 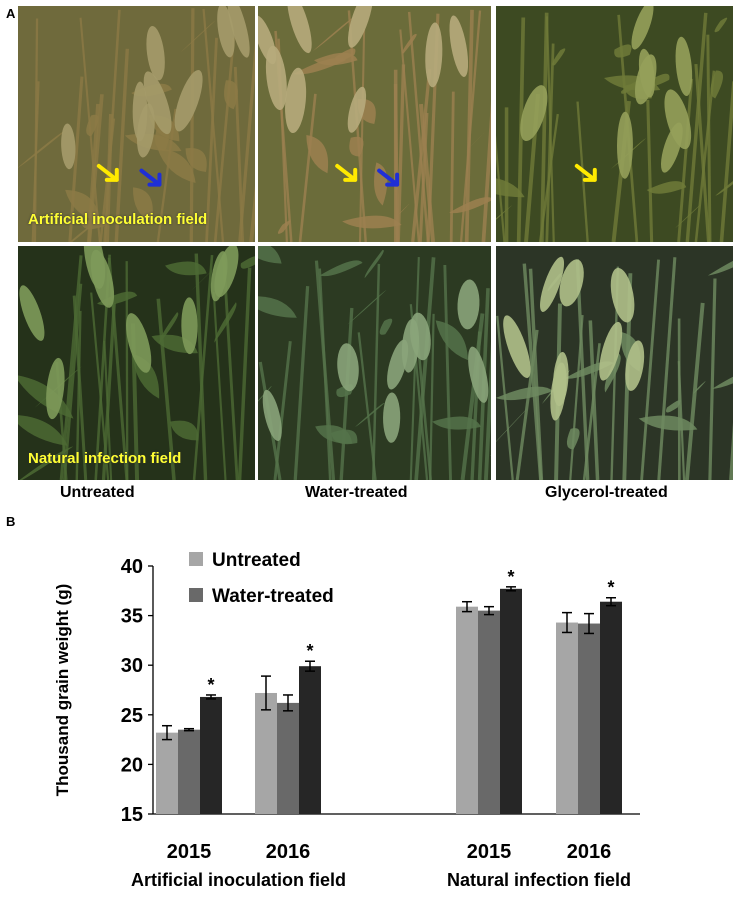 What do you see at coordinates (539, 880) in the screenshot?
I see `group-label: Natural infection field` at bounding box center [539, 880].